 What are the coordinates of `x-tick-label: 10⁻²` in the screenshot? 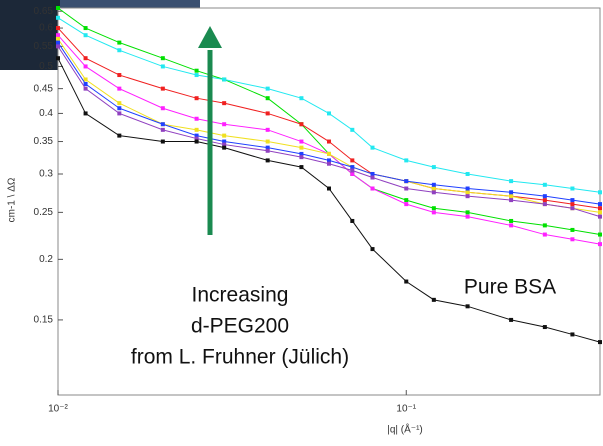 It's located at (58, 409).